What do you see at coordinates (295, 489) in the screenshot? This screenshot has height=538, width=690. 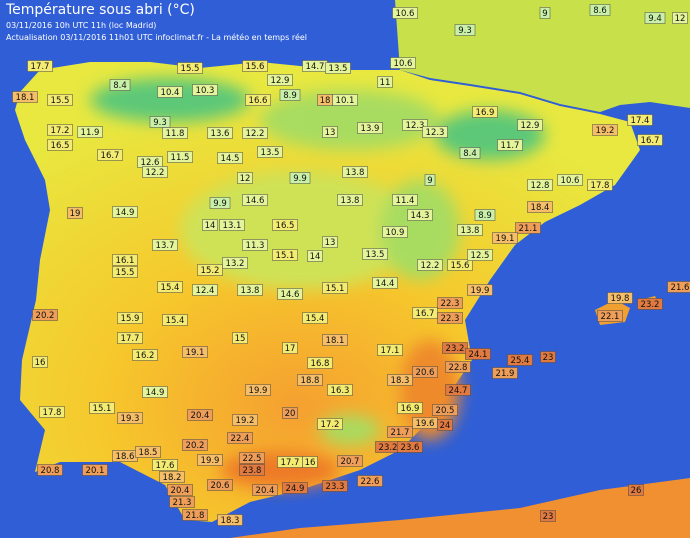 I see `station-value: 24.9` at bounding box center [295, 489].